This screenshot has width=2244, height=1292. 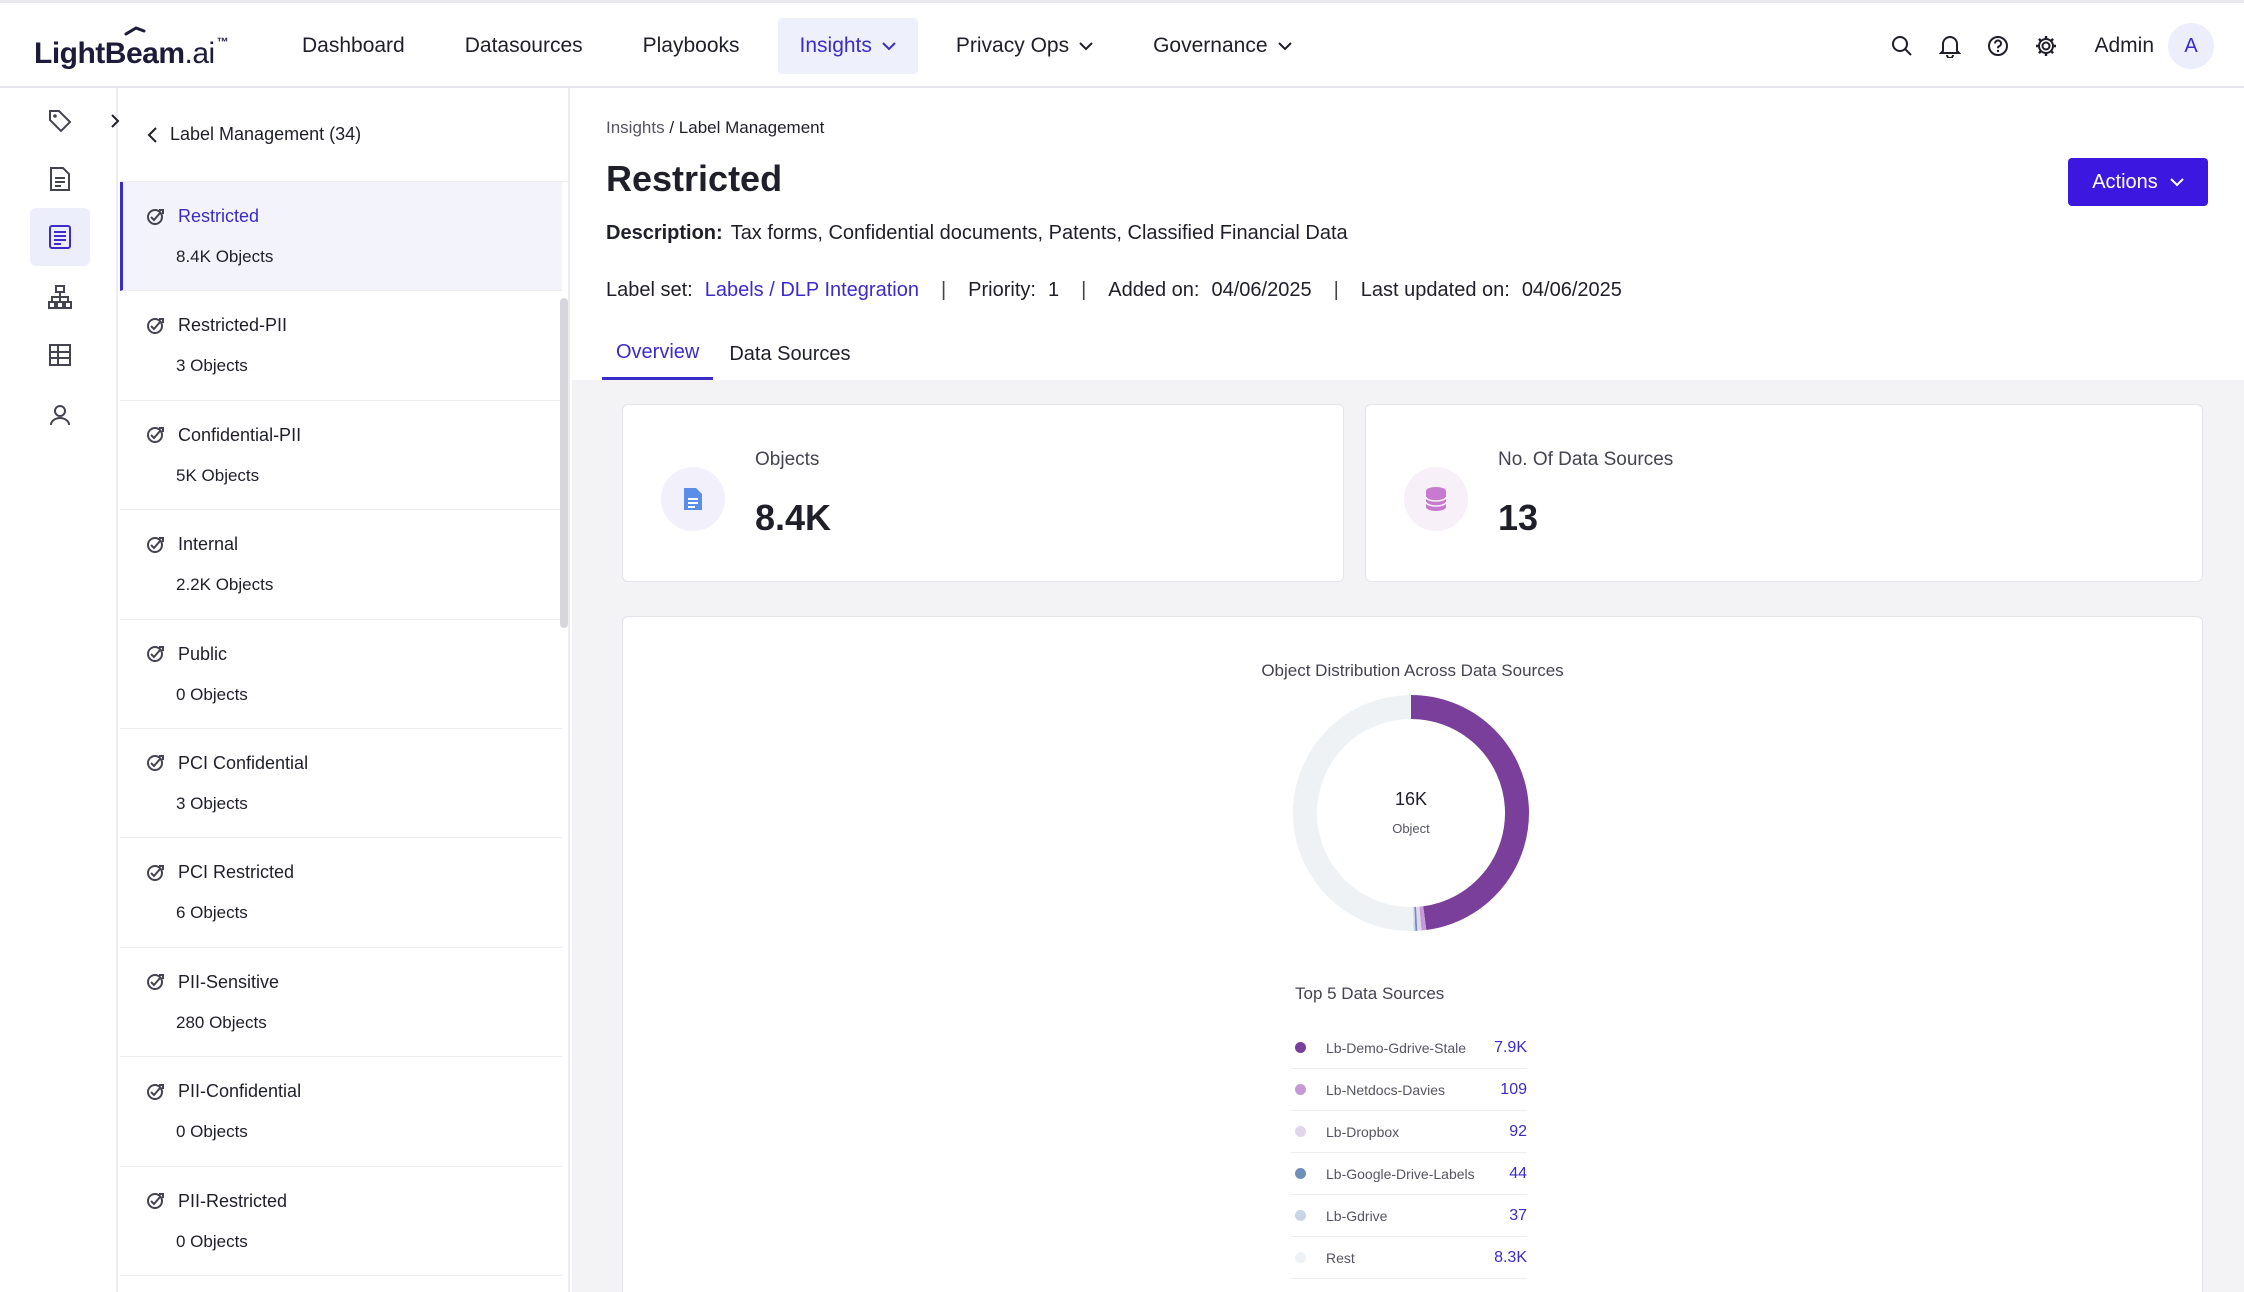 I want to click on breadcrumb-current: Label Management, so click(x=751, y=127).